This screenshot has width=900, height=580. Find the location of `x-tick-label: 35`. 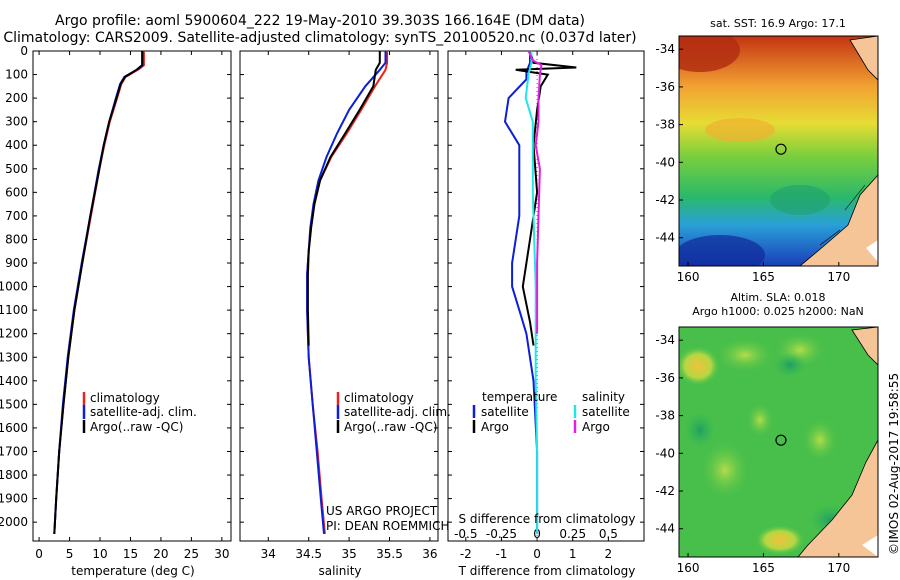

x-tick-label: 35 is located at coordinates (348, 554).